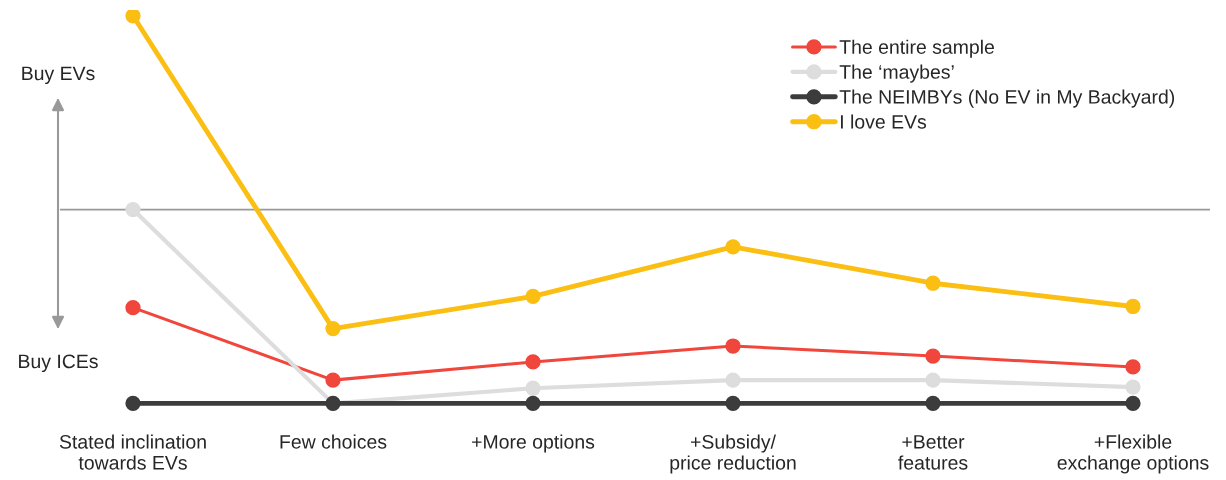  I want to click on legend-label: The ‘maybes’, so click(896, 73).